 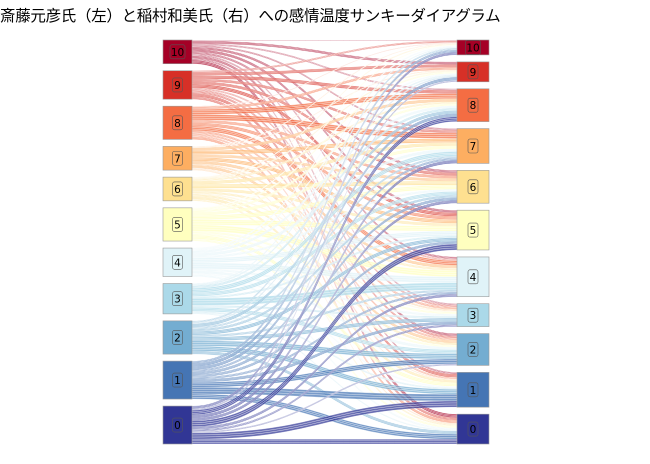 I want to click on left-node-label-8: 8, so click(x=177, y=124).